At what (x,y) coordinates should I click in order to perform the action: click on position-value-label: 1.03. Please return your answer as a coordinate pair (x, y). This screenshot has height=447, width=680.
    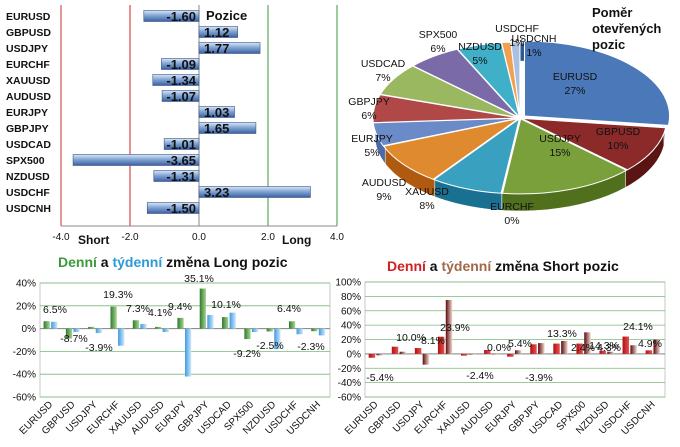
    Looking at the image, I should click on (216, 112).